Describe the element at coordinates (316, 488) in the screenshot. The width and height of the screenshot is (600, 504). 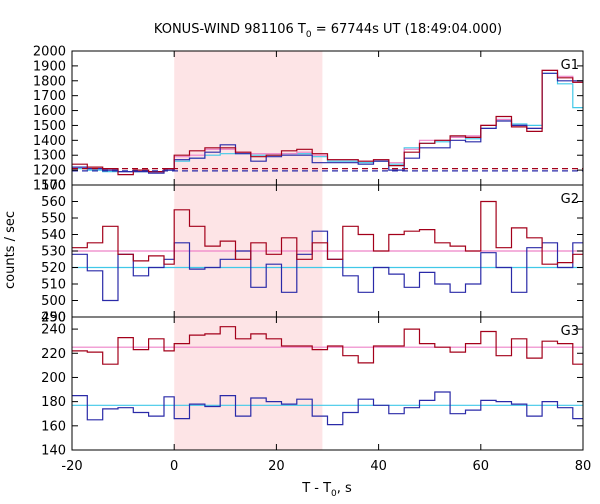
I see `x-axis-label-pre: T - T` at that location.